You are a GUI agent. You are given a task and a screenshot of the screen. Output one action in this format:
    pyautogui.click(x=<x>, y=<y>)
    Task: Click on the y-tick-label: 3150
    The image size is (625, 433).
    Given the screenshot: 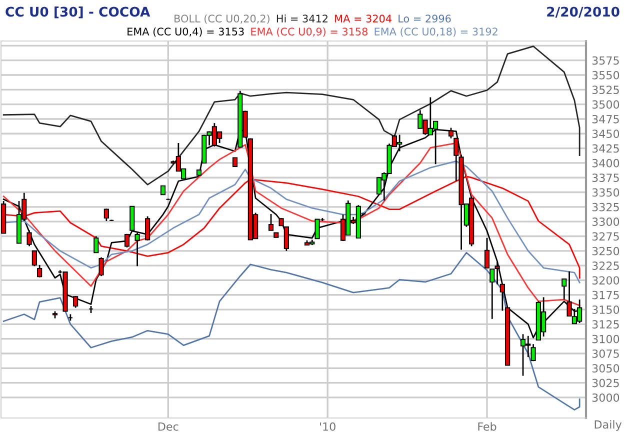 What is the action you would take?
    pyautogui.click(x=606, y=310)
    